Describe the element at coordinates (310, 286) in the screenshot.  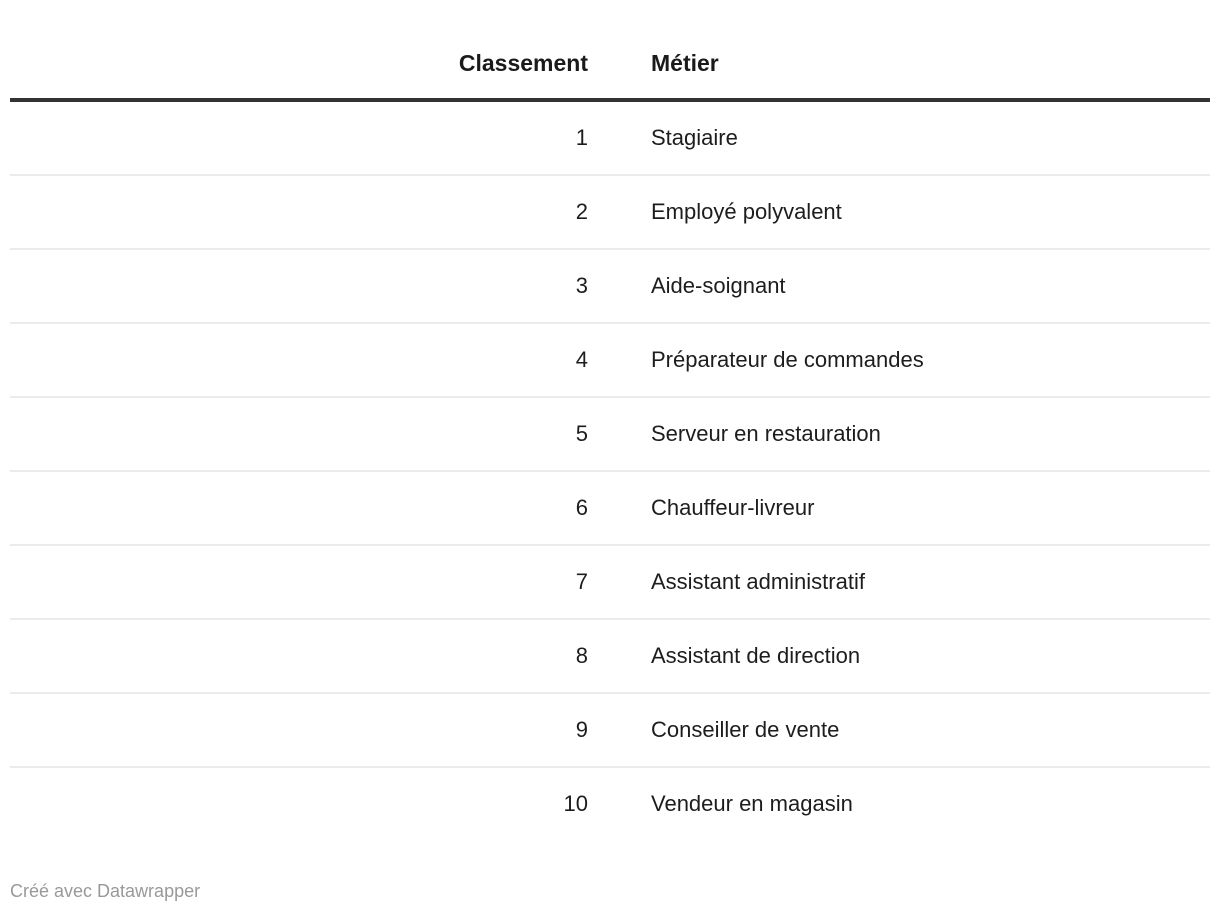
I see `rank-cell: 3` at that location.